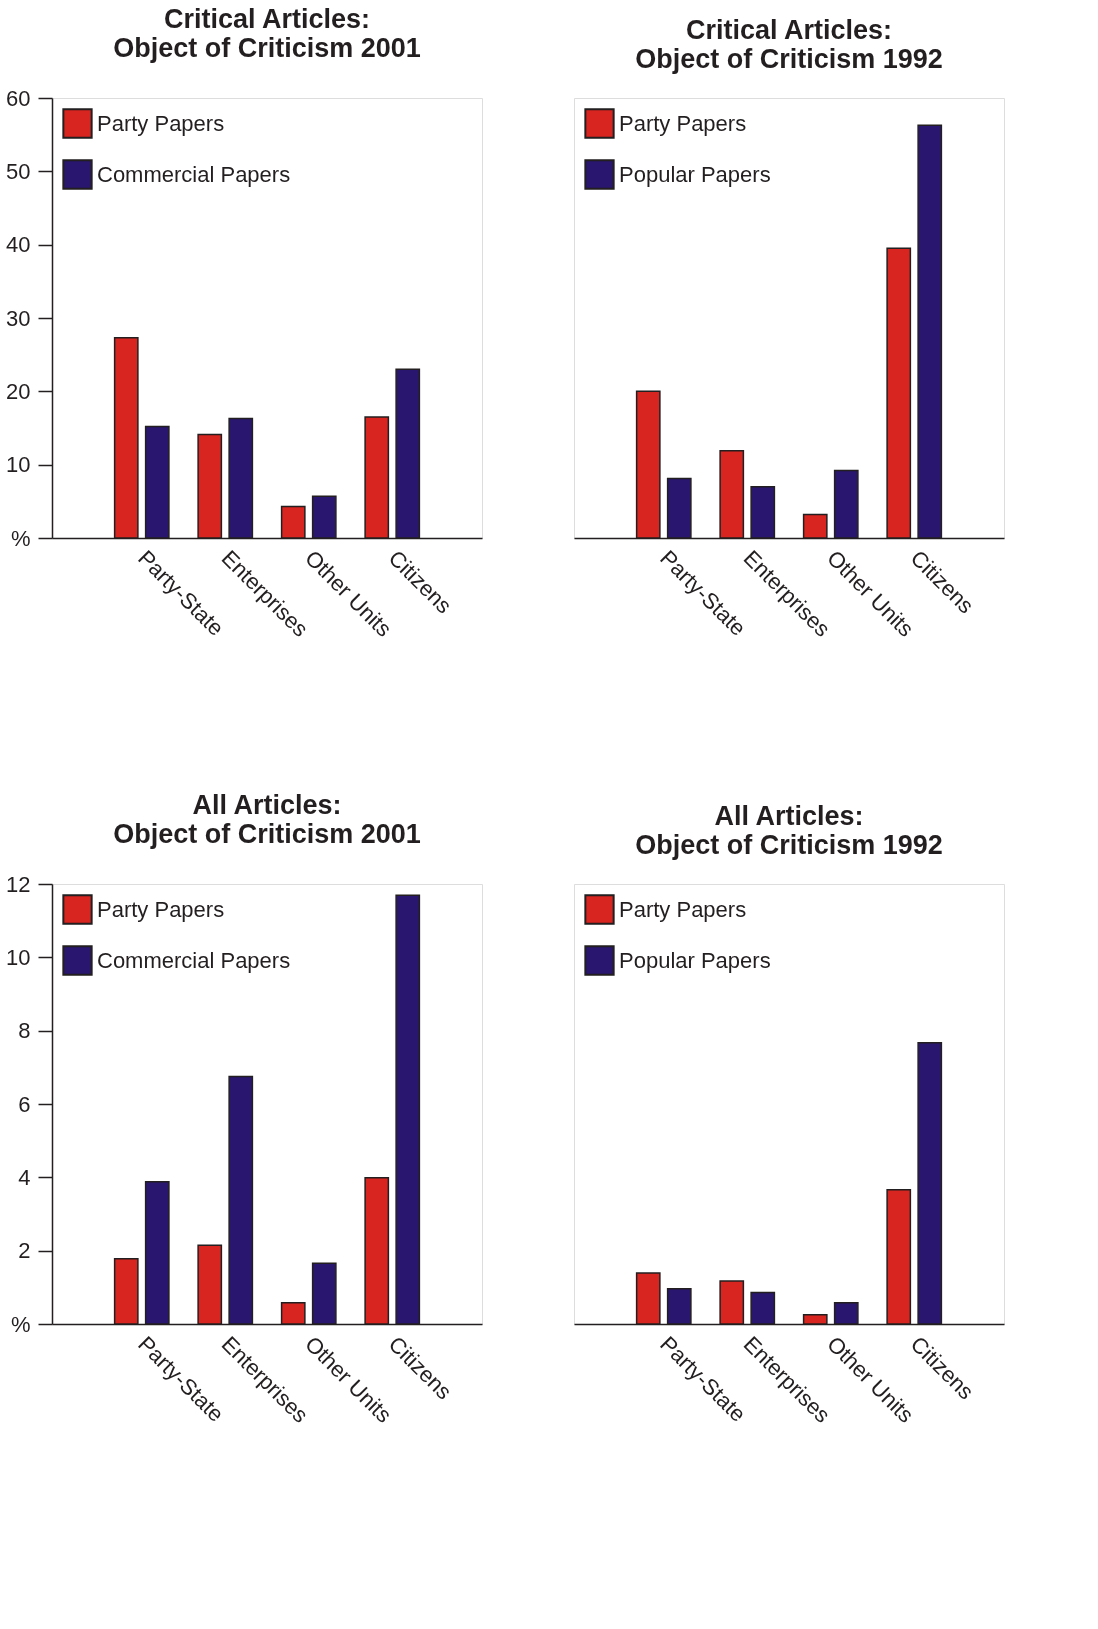 Image resolution: width=1098 pixels, height=1629 pixels. I want to click on y-tick-label: 4, so click(24, 1177).